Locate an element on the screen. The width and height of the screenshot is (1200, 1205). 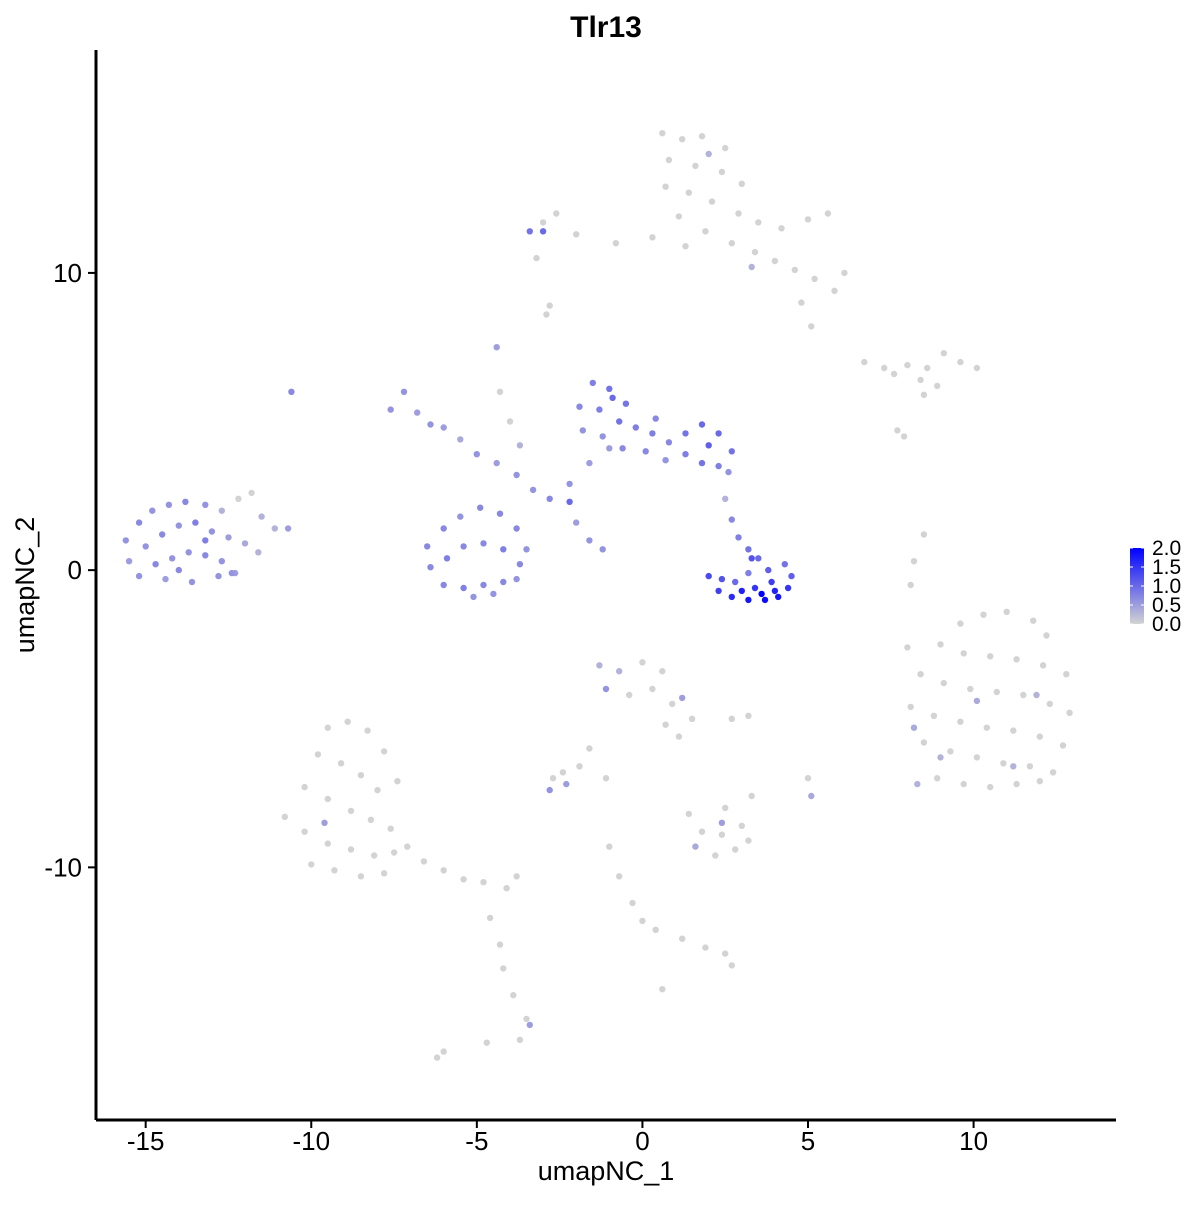
legend-label: 0.0 is located at coordinates (1166, 624).